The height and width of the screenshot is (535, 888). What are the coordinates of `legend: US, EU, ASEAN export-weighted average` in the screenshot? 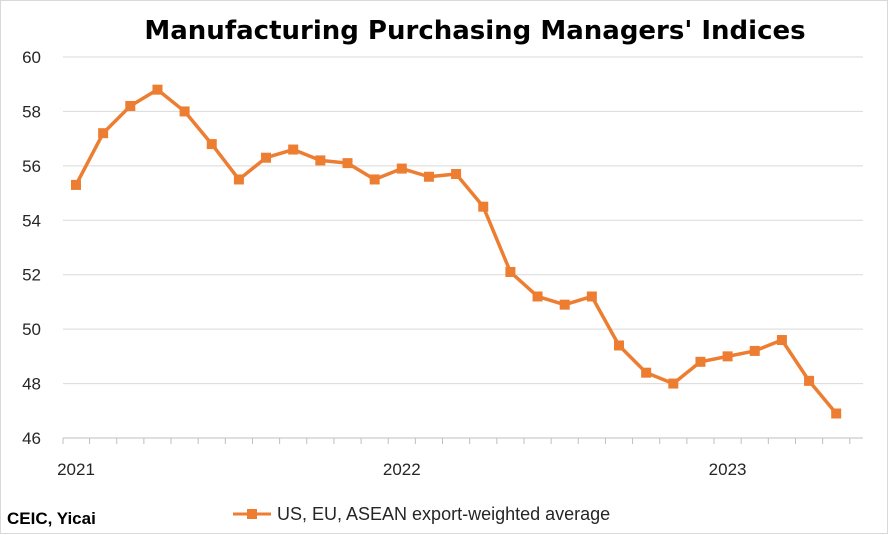 It's located at (421, 514).